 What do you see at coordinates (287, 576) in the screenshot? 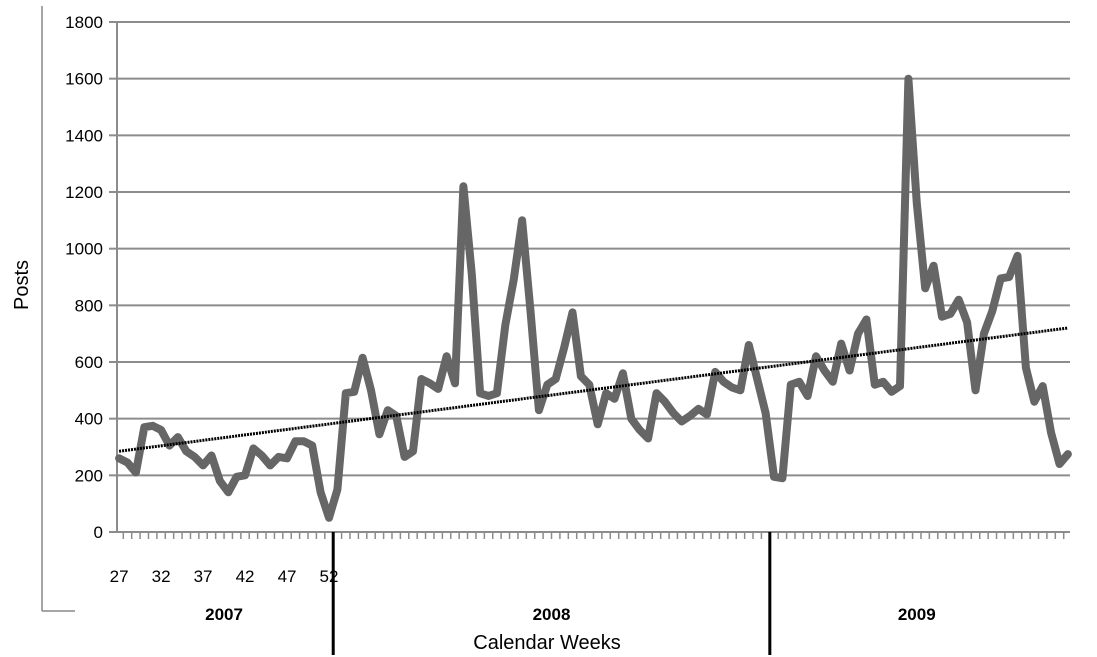
I see `x-tick-label: 47` at bounding box center [287, 576].